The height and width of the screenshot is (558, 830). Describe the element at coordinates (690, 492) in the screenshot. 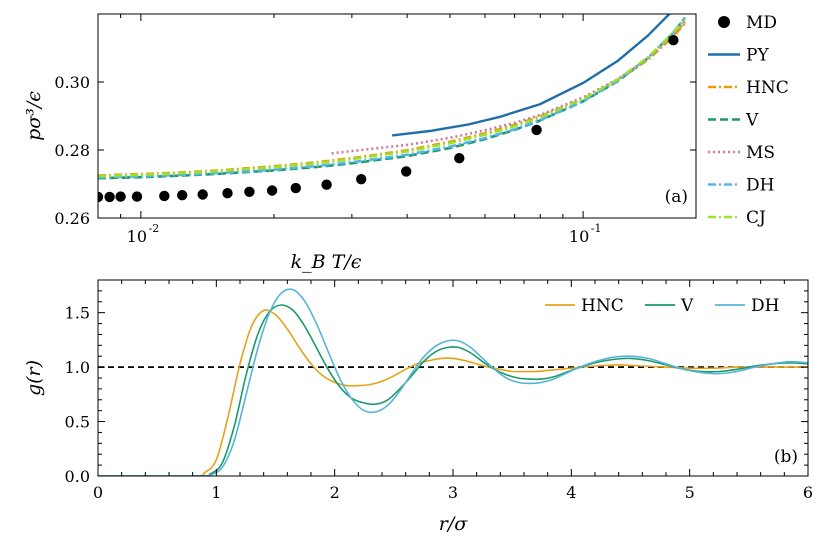

I see `x-tick-label: 5` at that location.